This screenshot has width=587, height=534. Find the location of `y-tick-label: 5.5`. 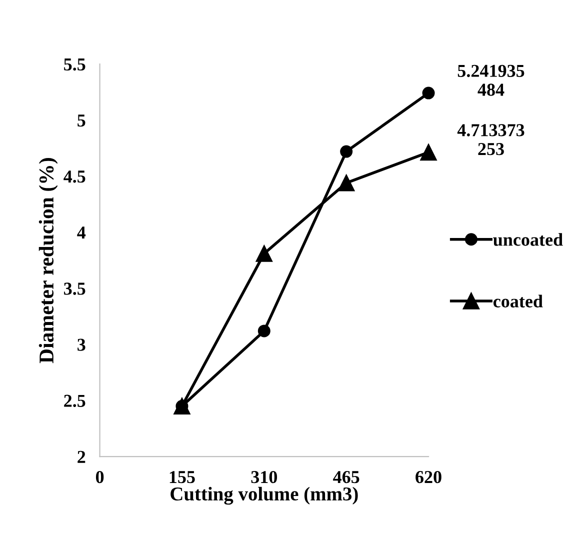

y-tick-label: 5.5 is located at coordinates (75, 64).